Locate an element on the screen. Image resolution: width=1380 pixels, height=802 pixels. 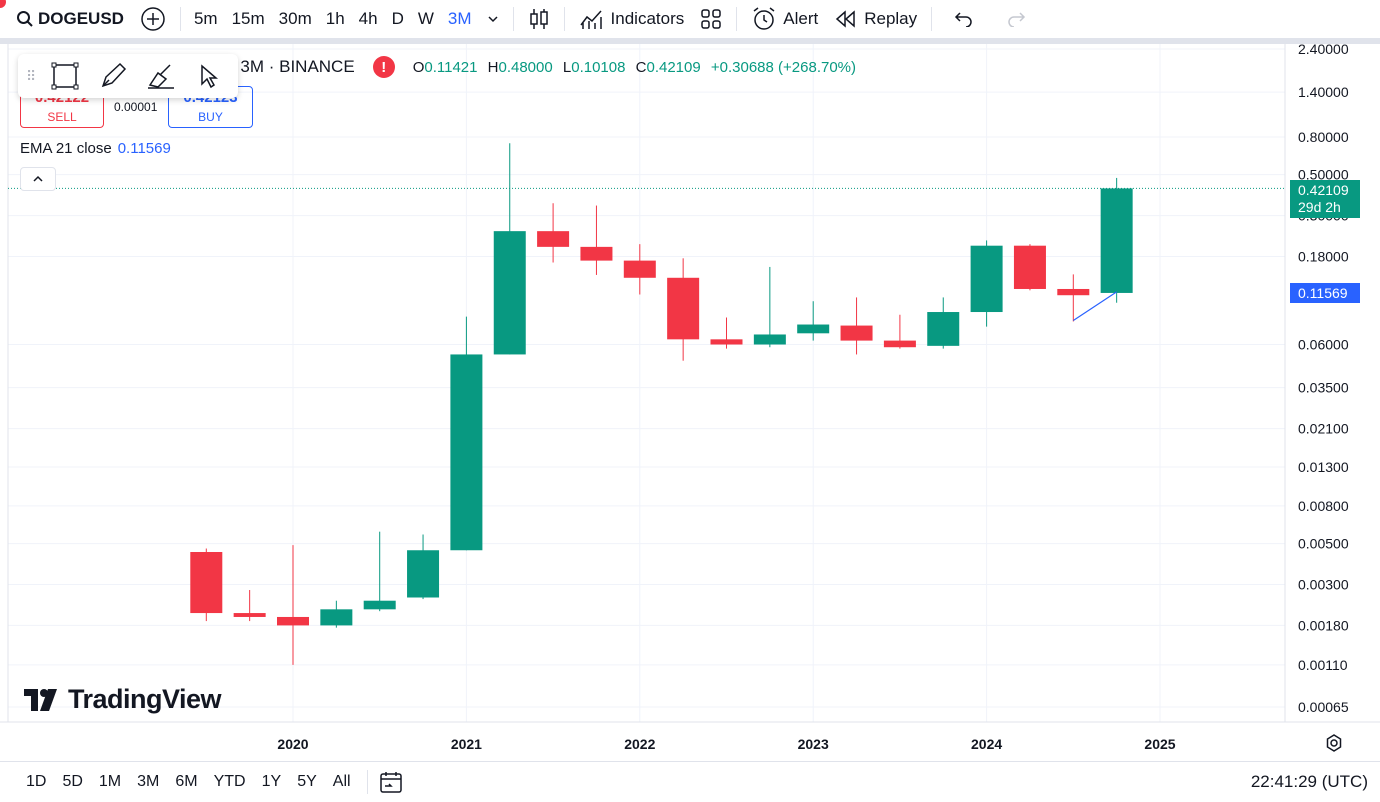
timeframe-3m: 3M is located at coordinates (459, 18).